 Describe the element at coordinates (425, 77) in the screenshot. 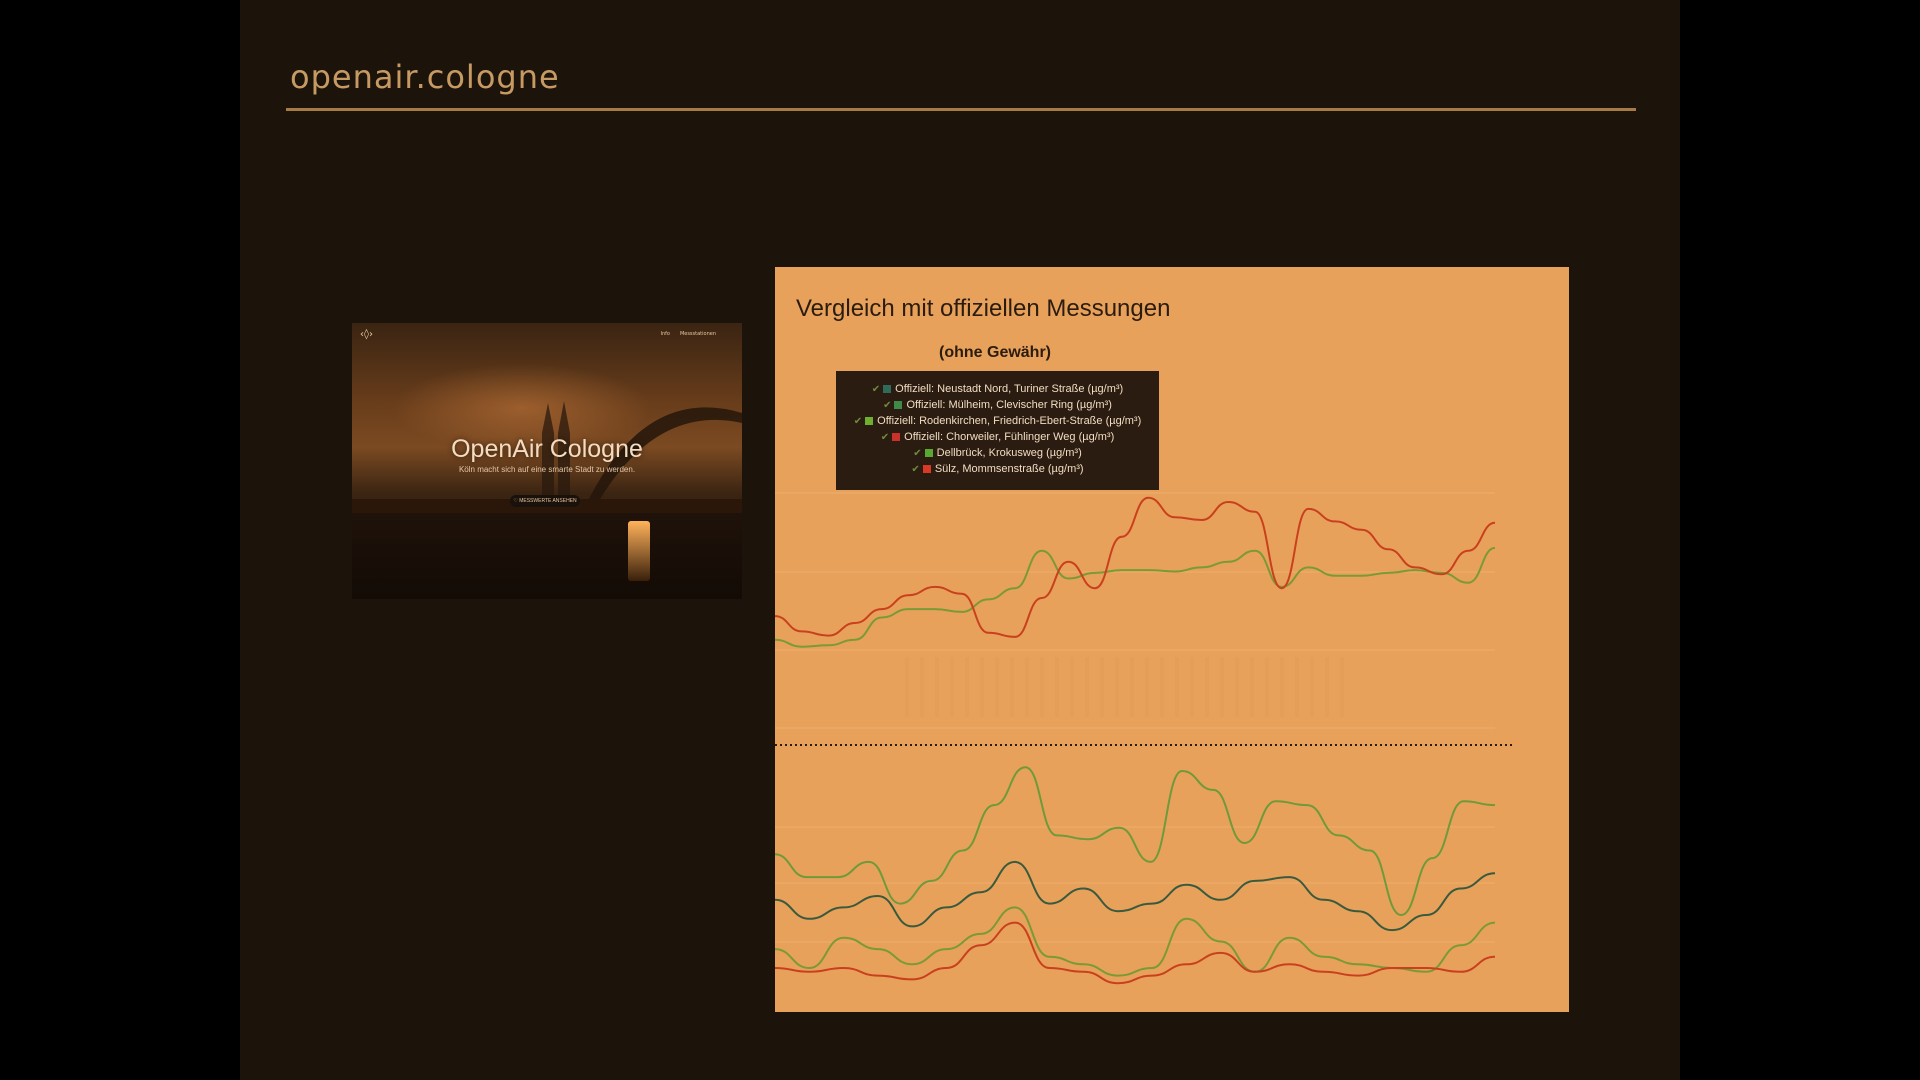

I see `slide-title: openair.cologne` at that location.